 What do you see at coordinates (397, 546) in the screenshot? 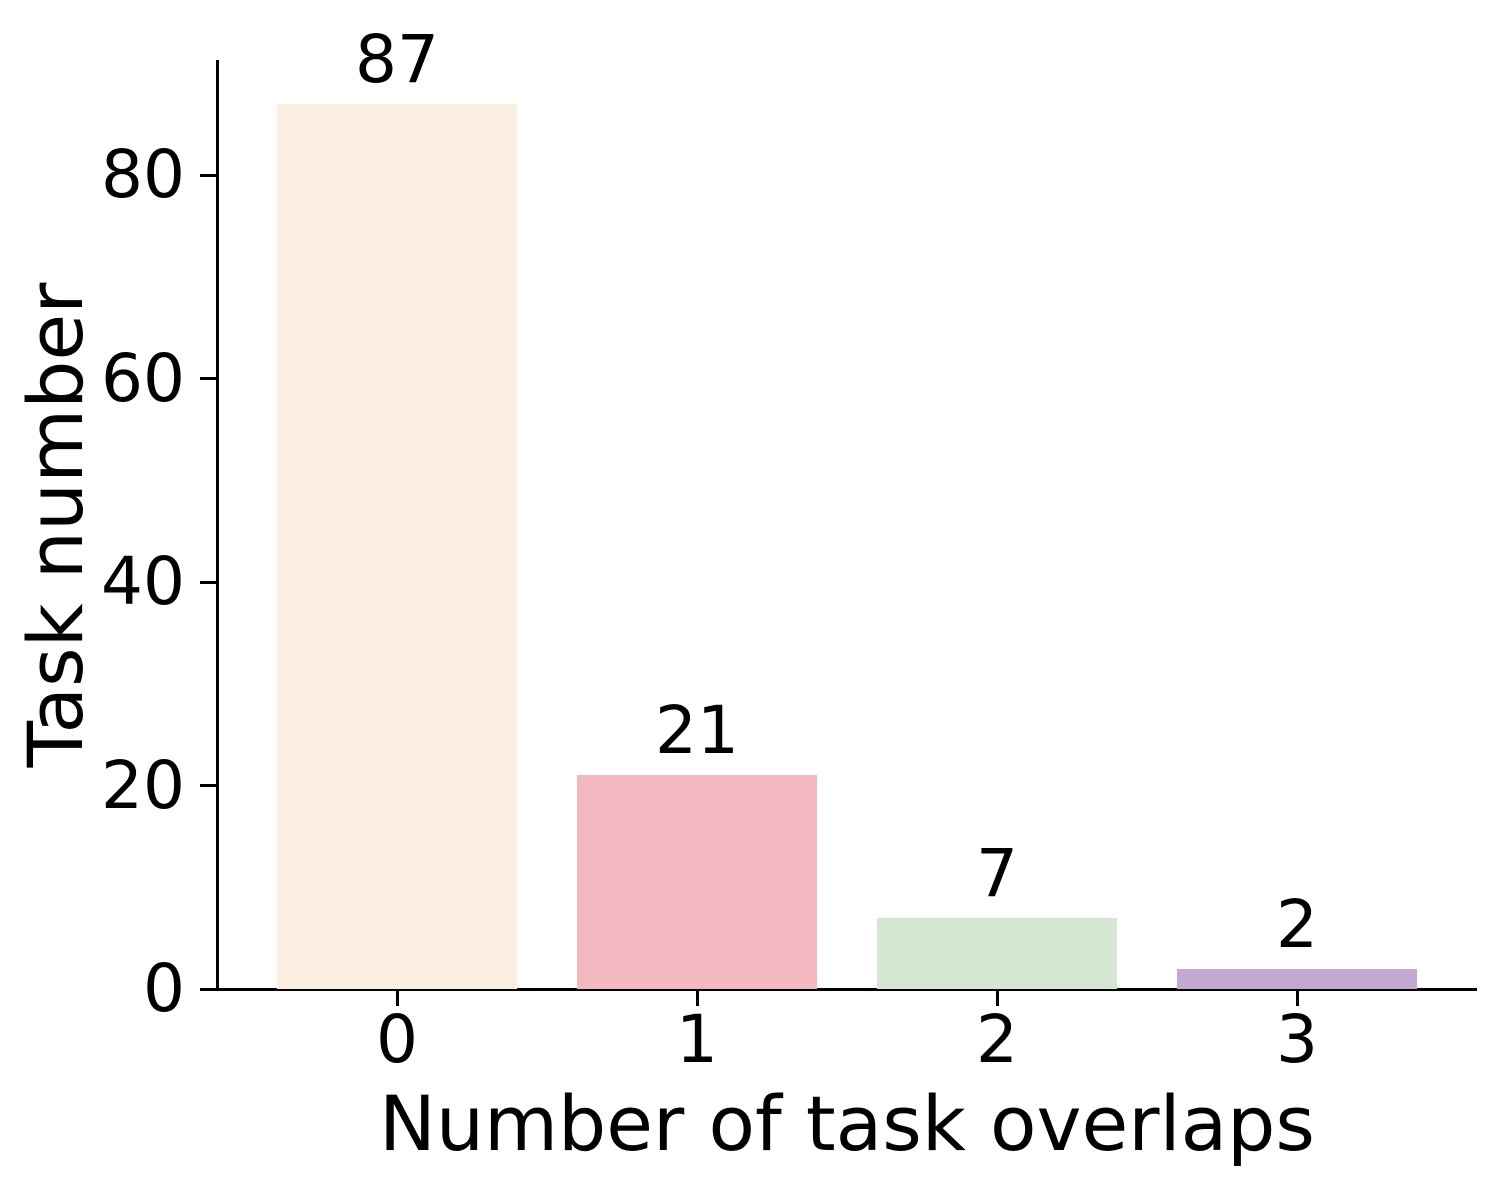
I see `bar-0-overlaps` at bounding box center [397, 546].